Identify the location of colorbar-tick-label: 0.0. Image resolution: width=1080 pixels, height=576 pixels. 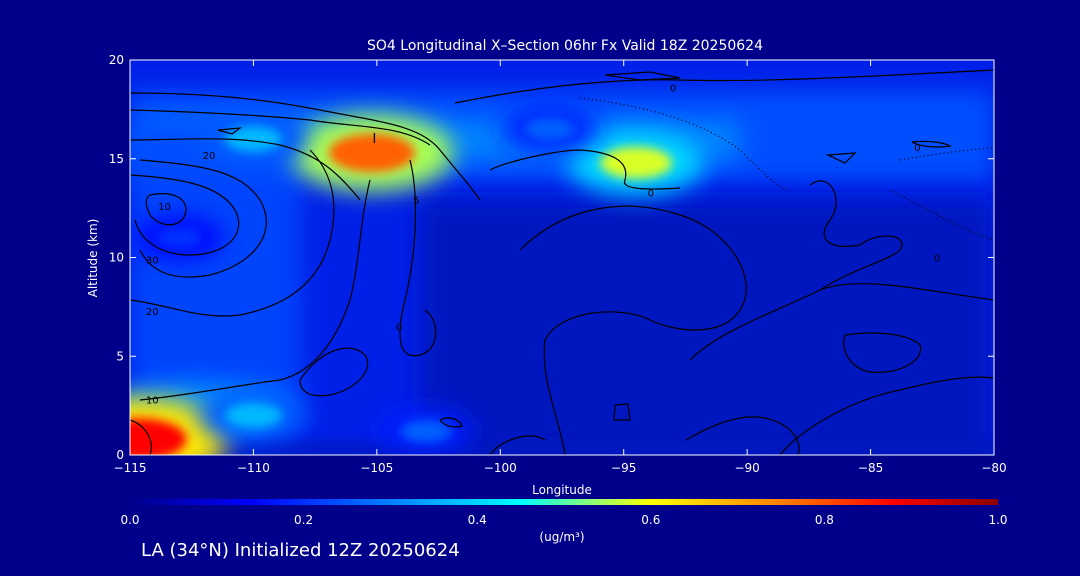
(129, 520).